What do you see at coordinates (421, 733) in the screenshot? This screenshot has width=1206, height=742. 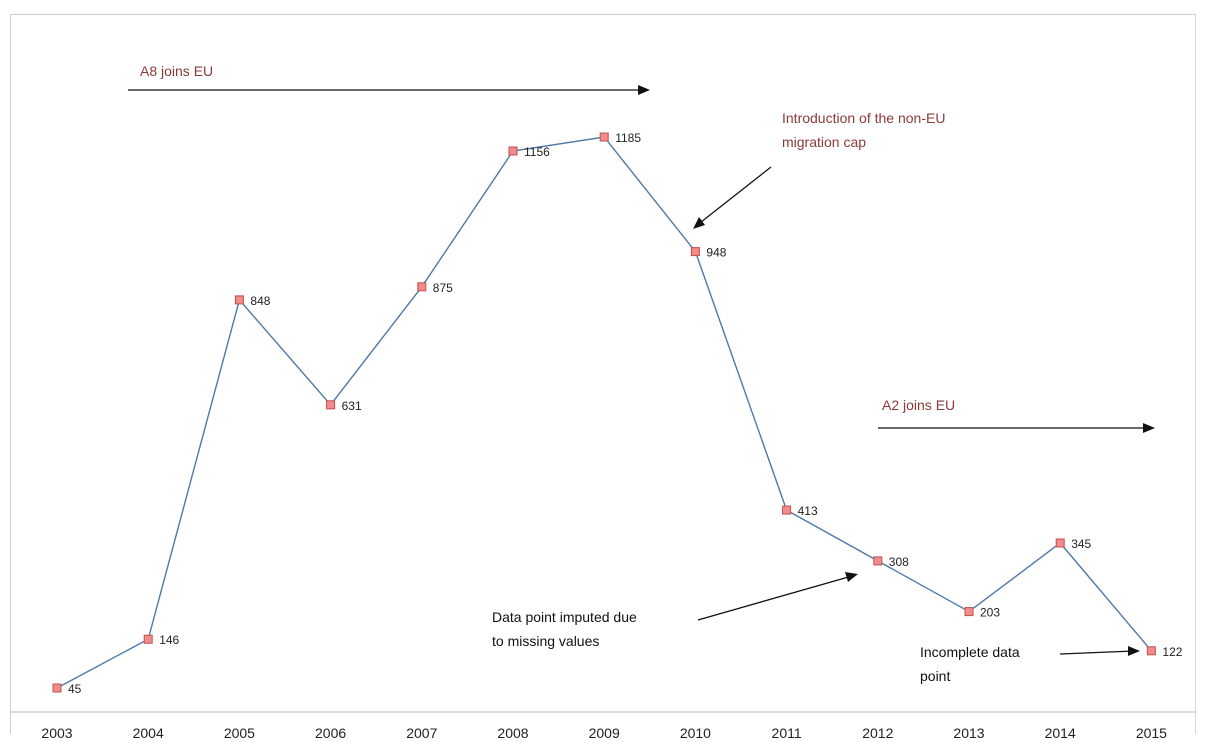 I see `x-tick-label-2007: 2007` at bounding box center [421, 733].